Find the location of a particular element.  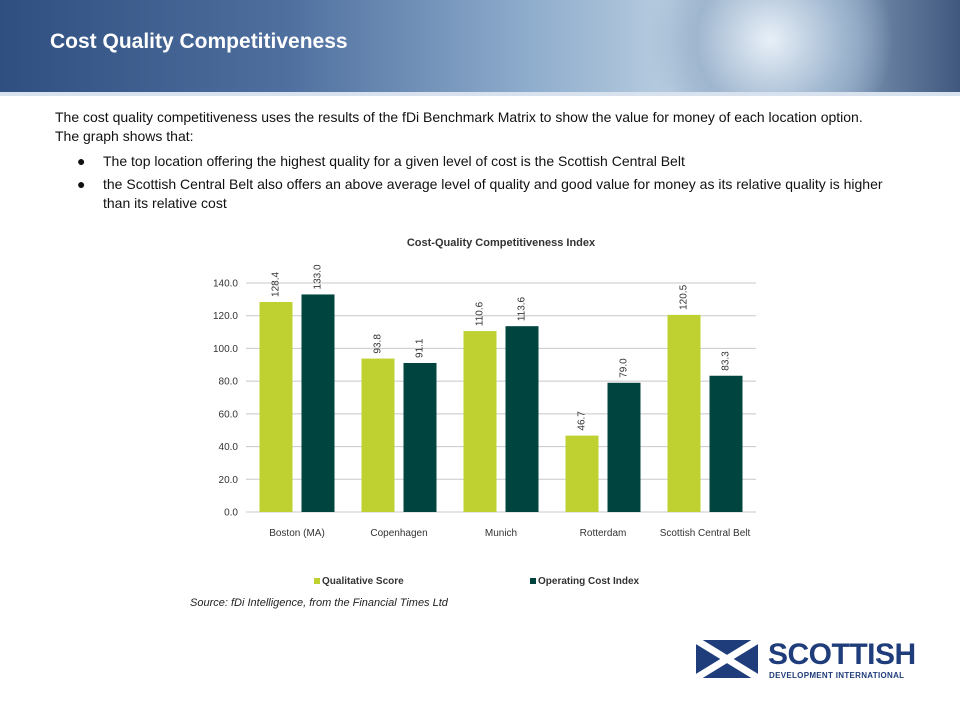

data-label: 93.8 is located at coordinates (378, 344).